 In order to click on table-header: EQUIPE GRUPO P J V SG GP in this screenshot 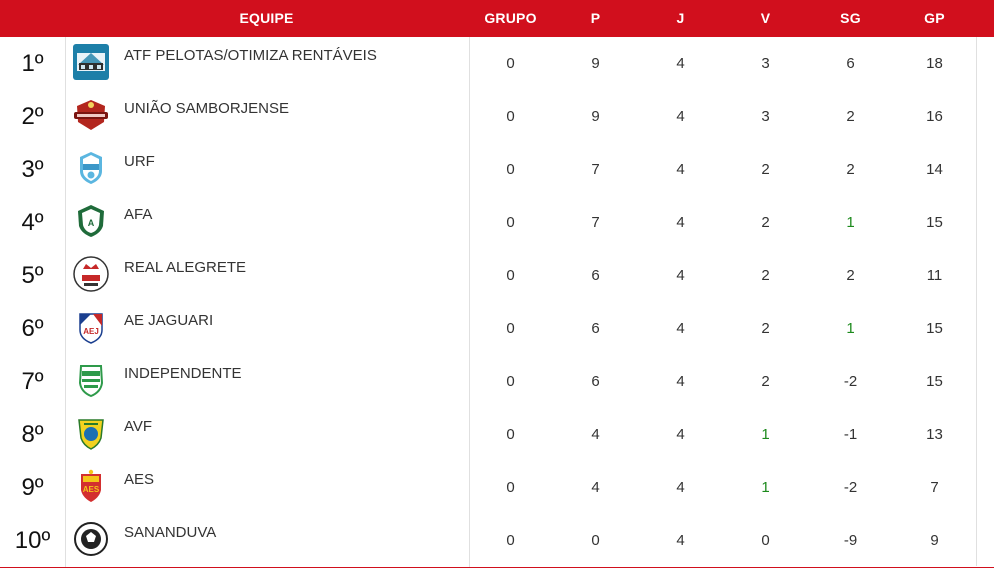, I will do `click(497, 18)`.